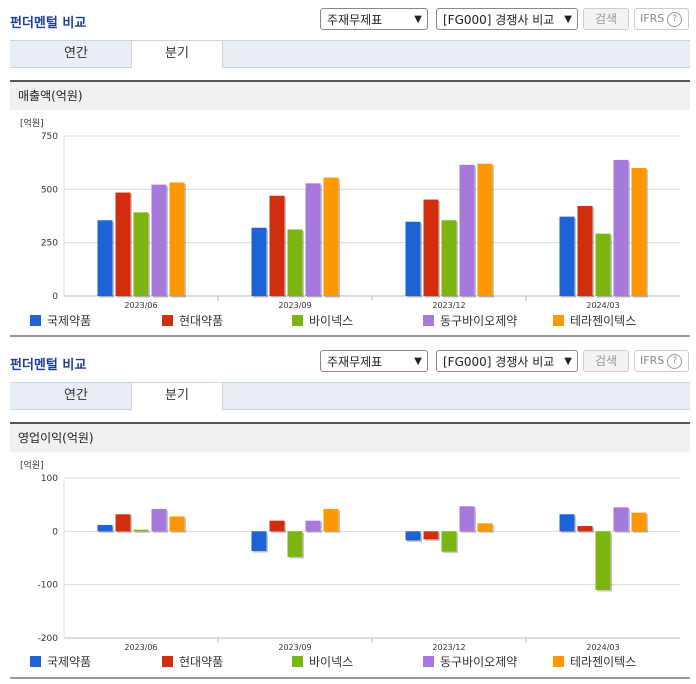 The image size is (696, 684). I want to click on statement-select-value: 주재무제표, so click(355, 362).